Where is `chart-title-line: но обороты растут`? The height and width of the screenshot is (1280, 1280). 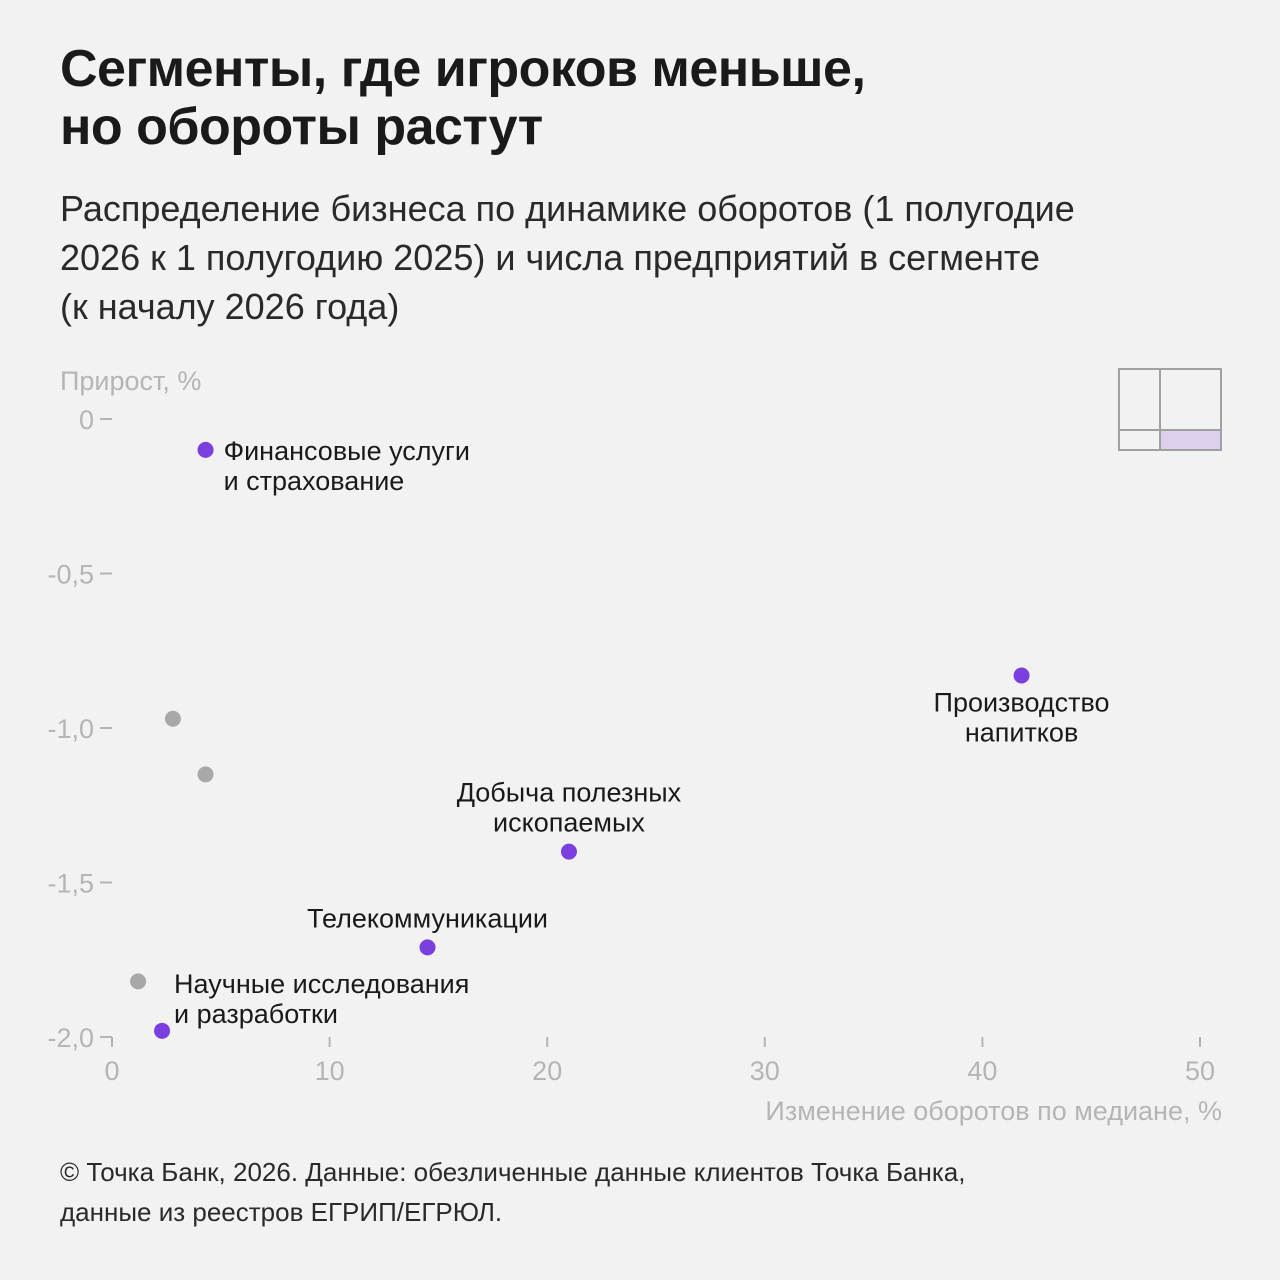 chart-title-line: но обороты растут is located at coordinates (301, 127).